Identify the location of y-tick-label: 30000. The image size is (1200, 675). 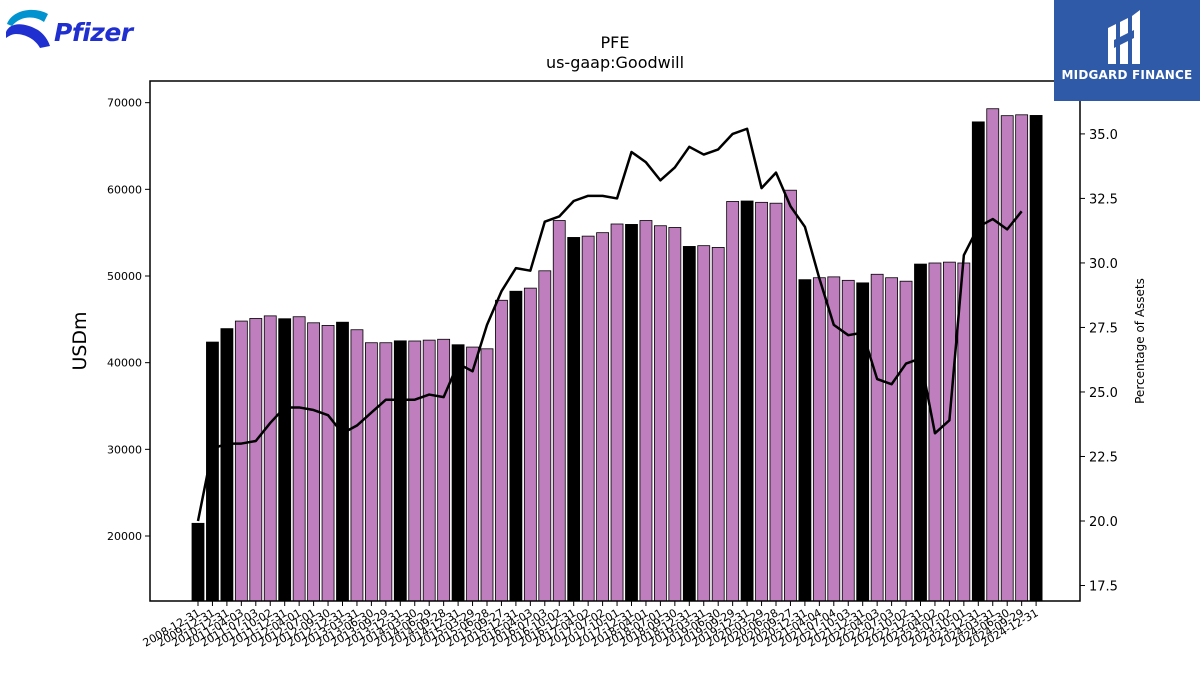
(124, 449).